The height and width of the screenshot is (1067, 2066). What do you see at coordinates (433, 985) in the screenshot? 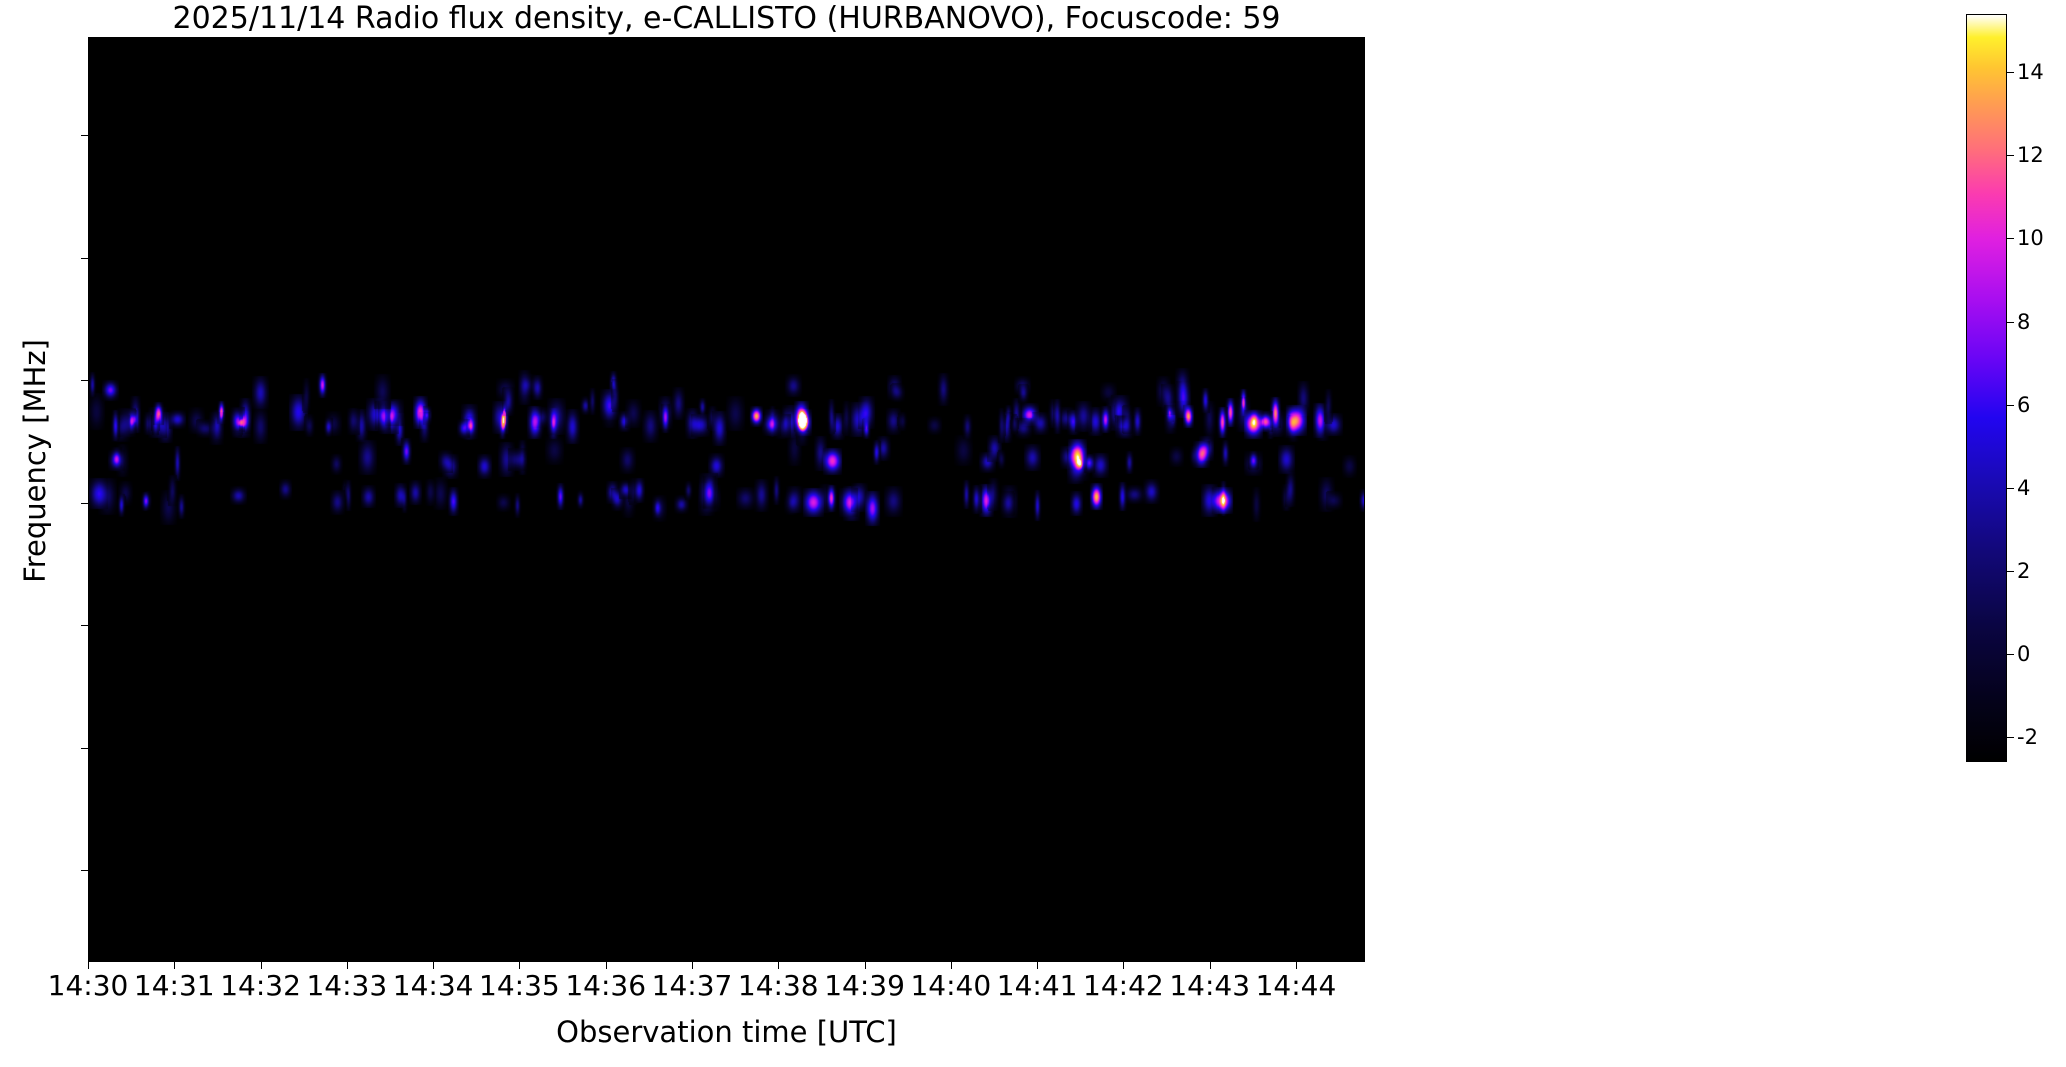
I see `x-tick-label: 14:34` at bounding box center [433, 985].